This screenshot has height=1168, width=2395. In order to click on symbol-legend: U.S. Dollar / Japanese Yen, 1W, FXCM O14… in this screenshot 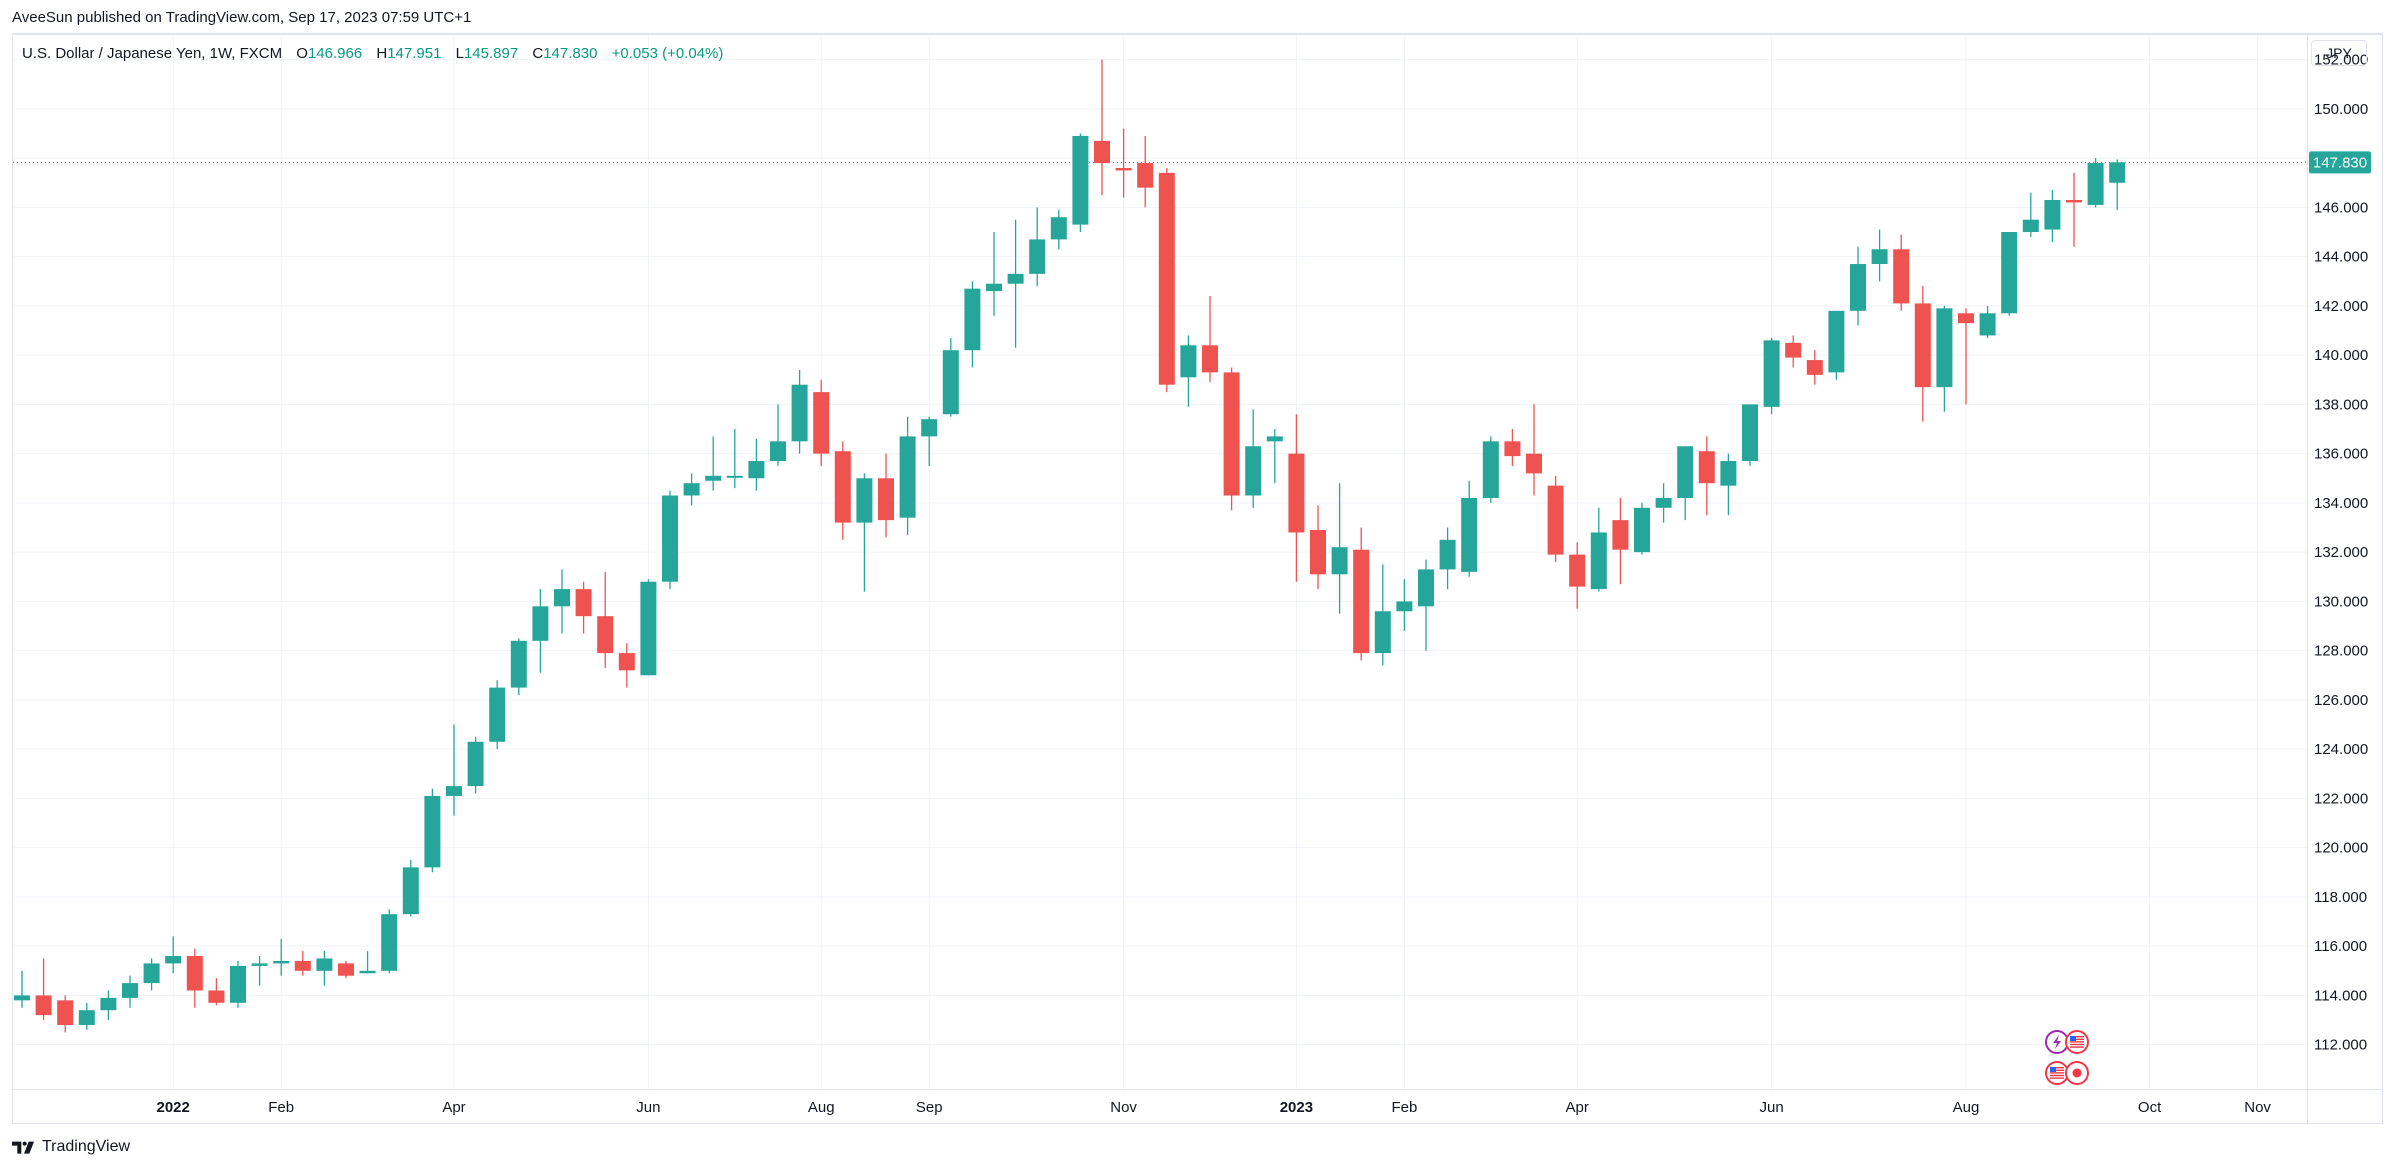, I will do `click(372, 53)`.